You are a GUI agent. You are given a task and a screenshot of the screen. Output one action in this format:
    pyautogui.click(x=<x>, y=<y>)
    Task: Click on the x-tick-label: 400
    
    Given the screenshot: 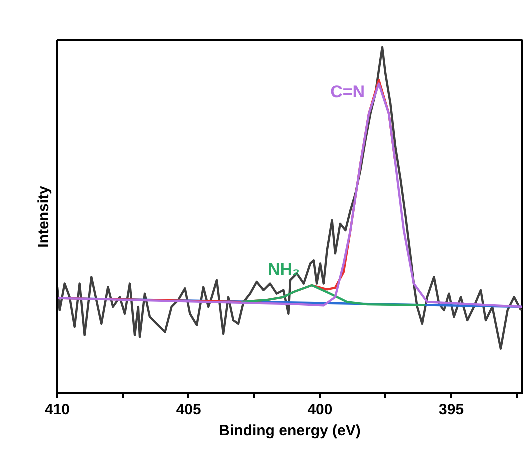 What is the action you would take?
    pyautogui.click(x=320, y=410)
    